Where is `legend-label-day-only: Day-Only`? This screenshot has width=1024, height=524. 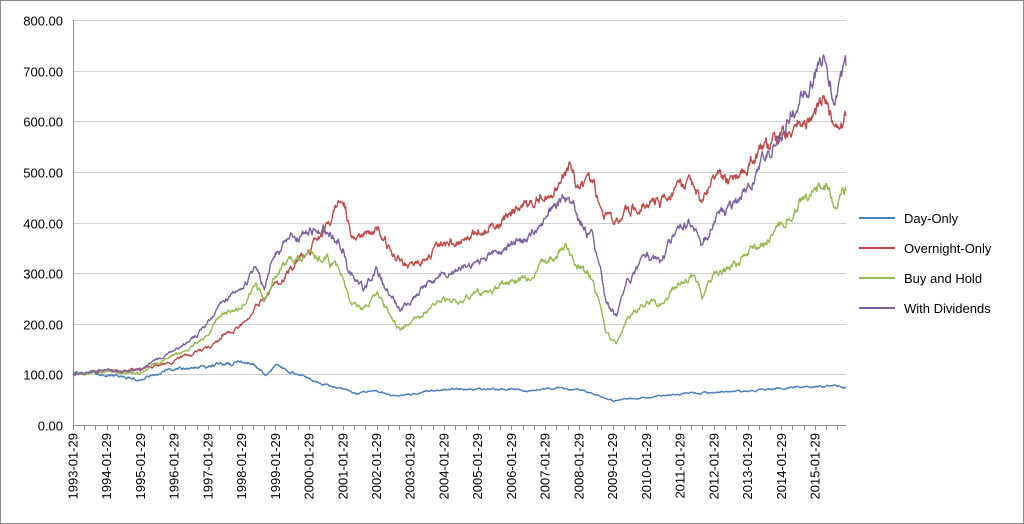
legend-label-day-only: Day-Only is located at coordinates (931, 218).